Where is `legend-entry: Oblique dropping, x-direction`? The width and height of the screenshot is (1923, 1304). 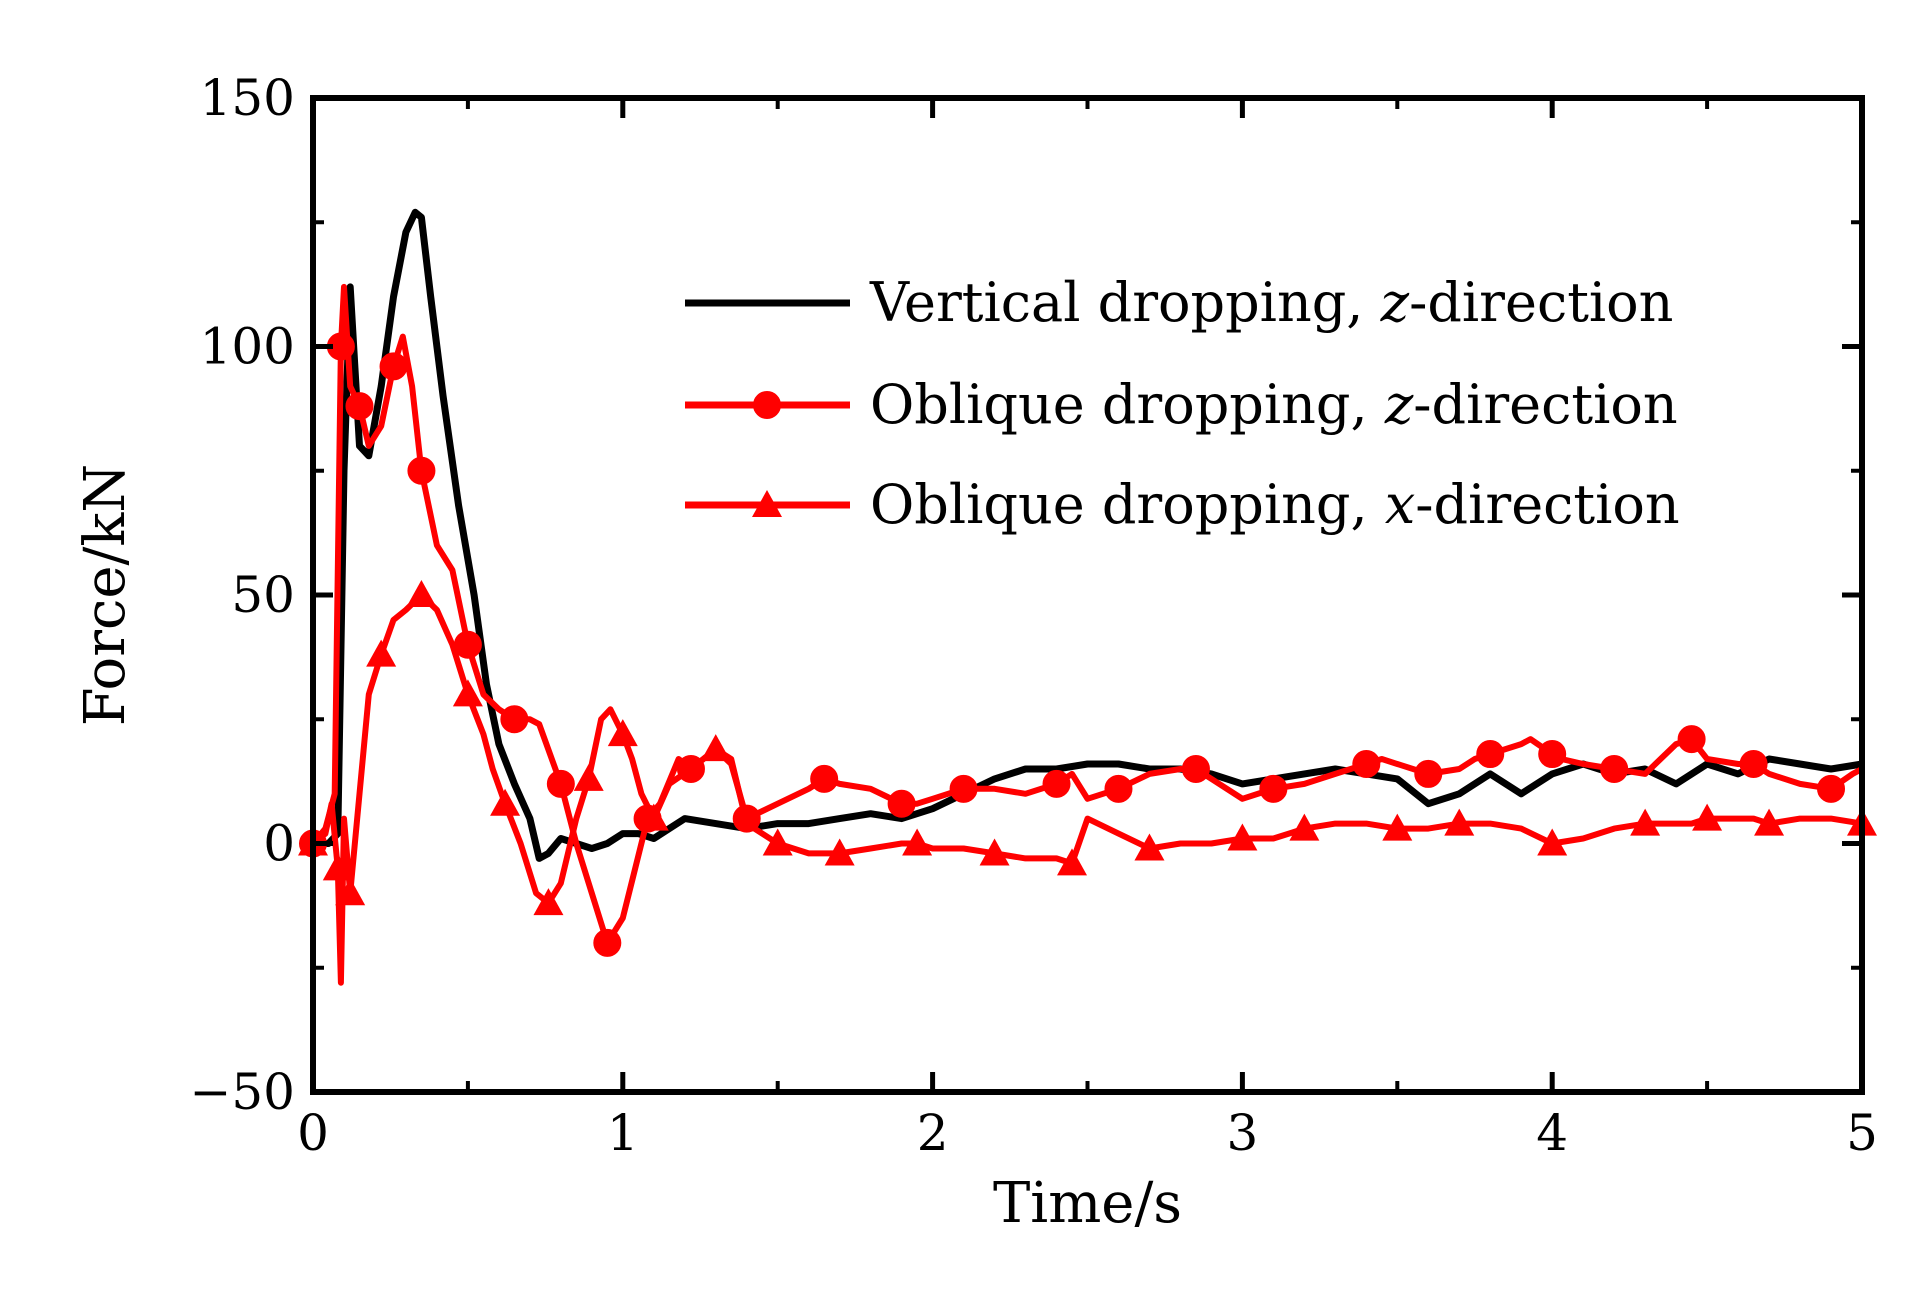 legend-entry: Oblique dropping, x-direction is located at coordinates (1182, 504).